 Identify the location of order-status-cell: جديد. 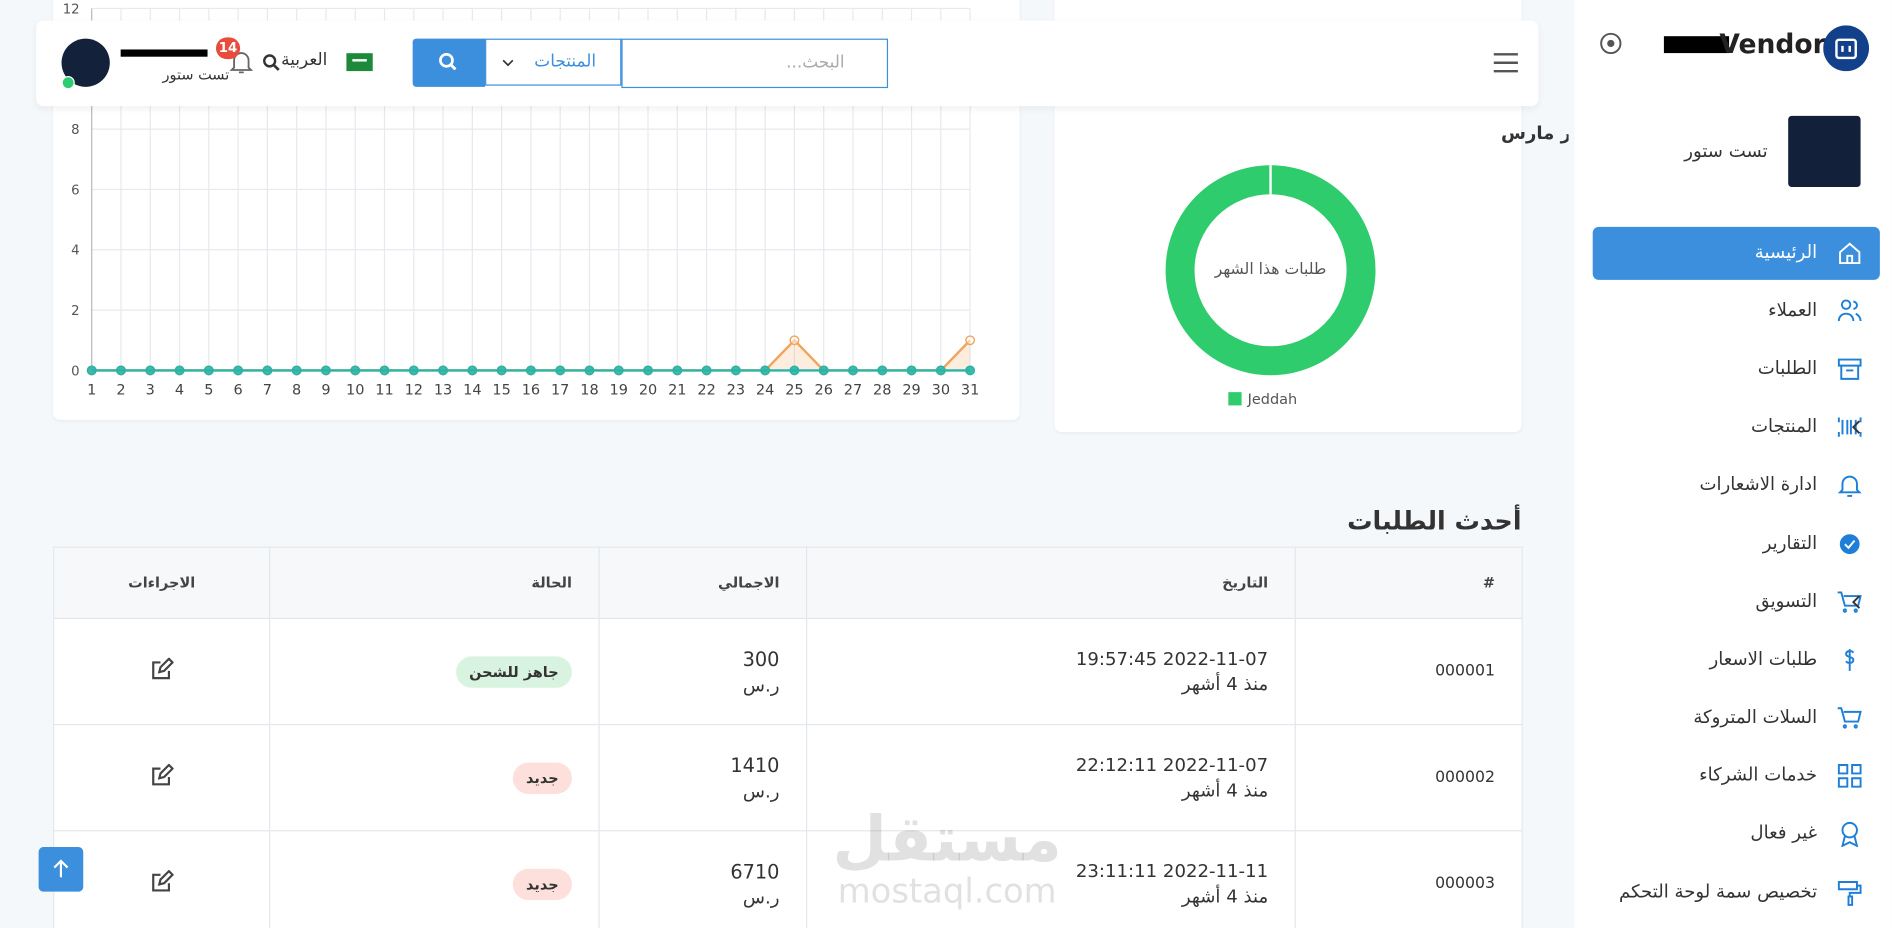
(434, 879).